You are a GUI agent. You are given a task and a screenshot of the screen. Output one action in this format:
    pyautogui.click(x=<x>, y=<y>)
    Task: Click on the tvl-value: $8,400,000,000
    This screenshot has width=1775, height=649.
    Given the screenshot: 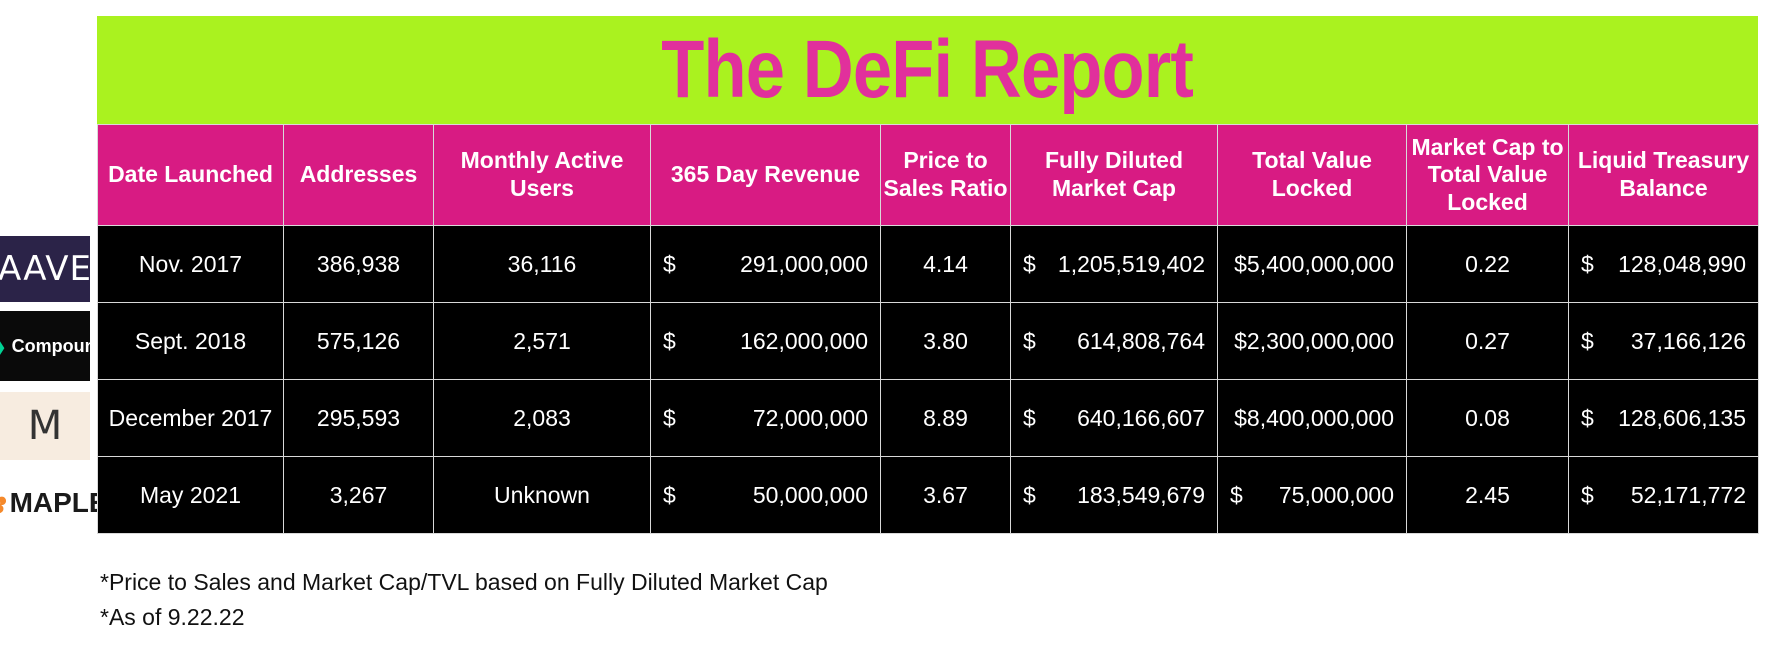 What is the action you would take?
    pyautogui.click(x=1314, y=417)
    